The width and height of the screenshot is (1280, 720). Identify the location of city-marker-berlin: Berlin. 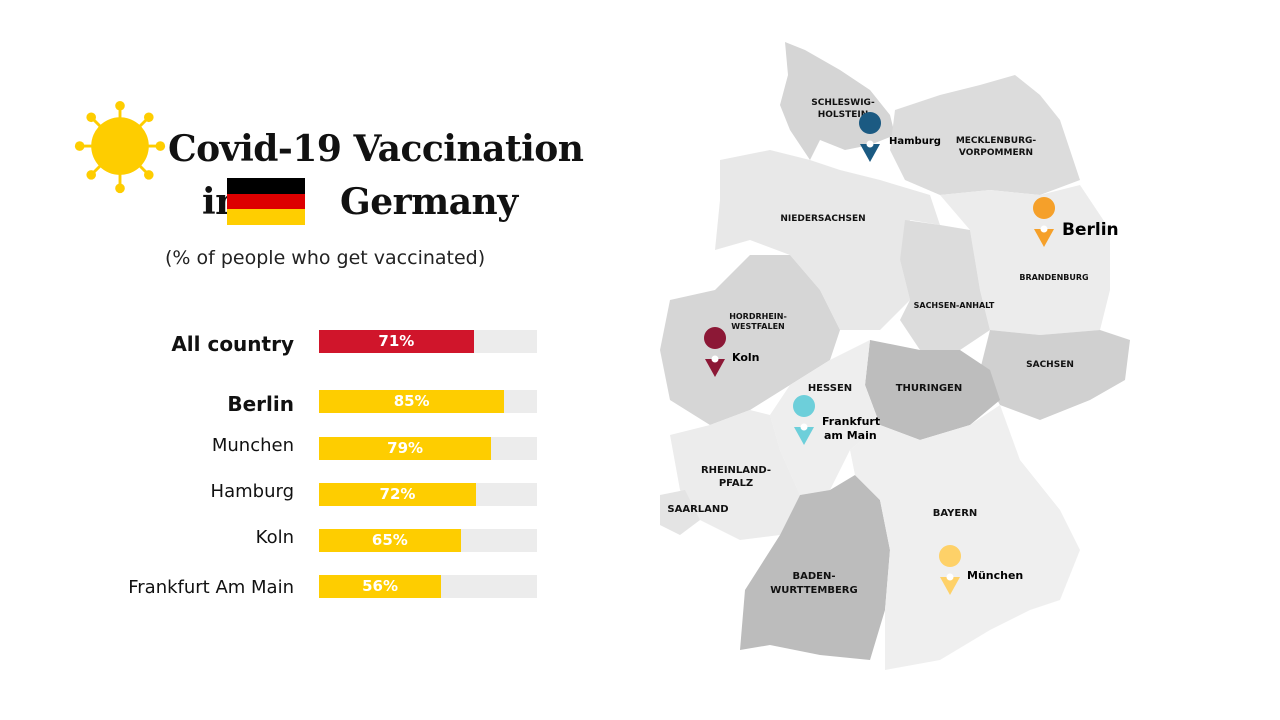
(1076, 222).